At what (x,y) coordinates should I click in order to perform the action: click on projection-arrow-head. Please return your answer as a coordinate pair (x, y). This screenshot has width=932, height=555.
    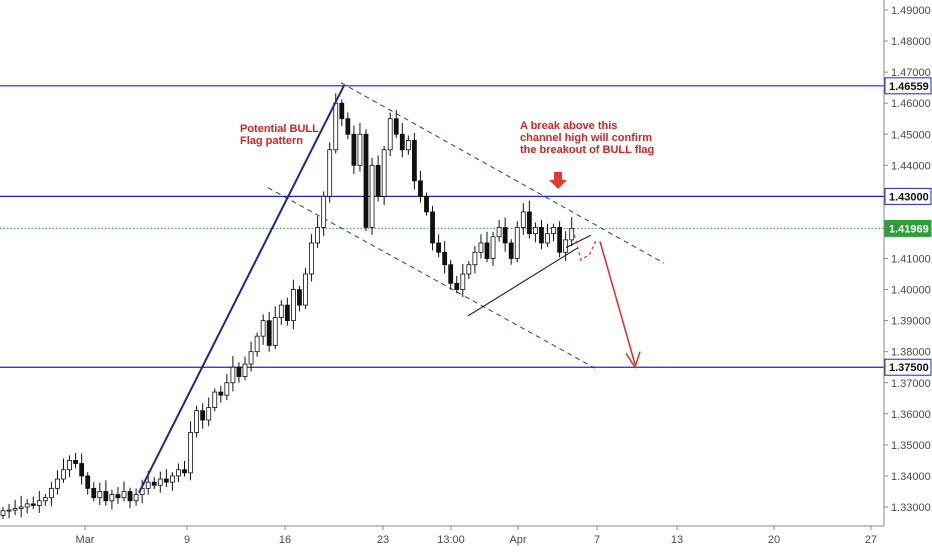
    Looking at the image, I should click on (633, 360).